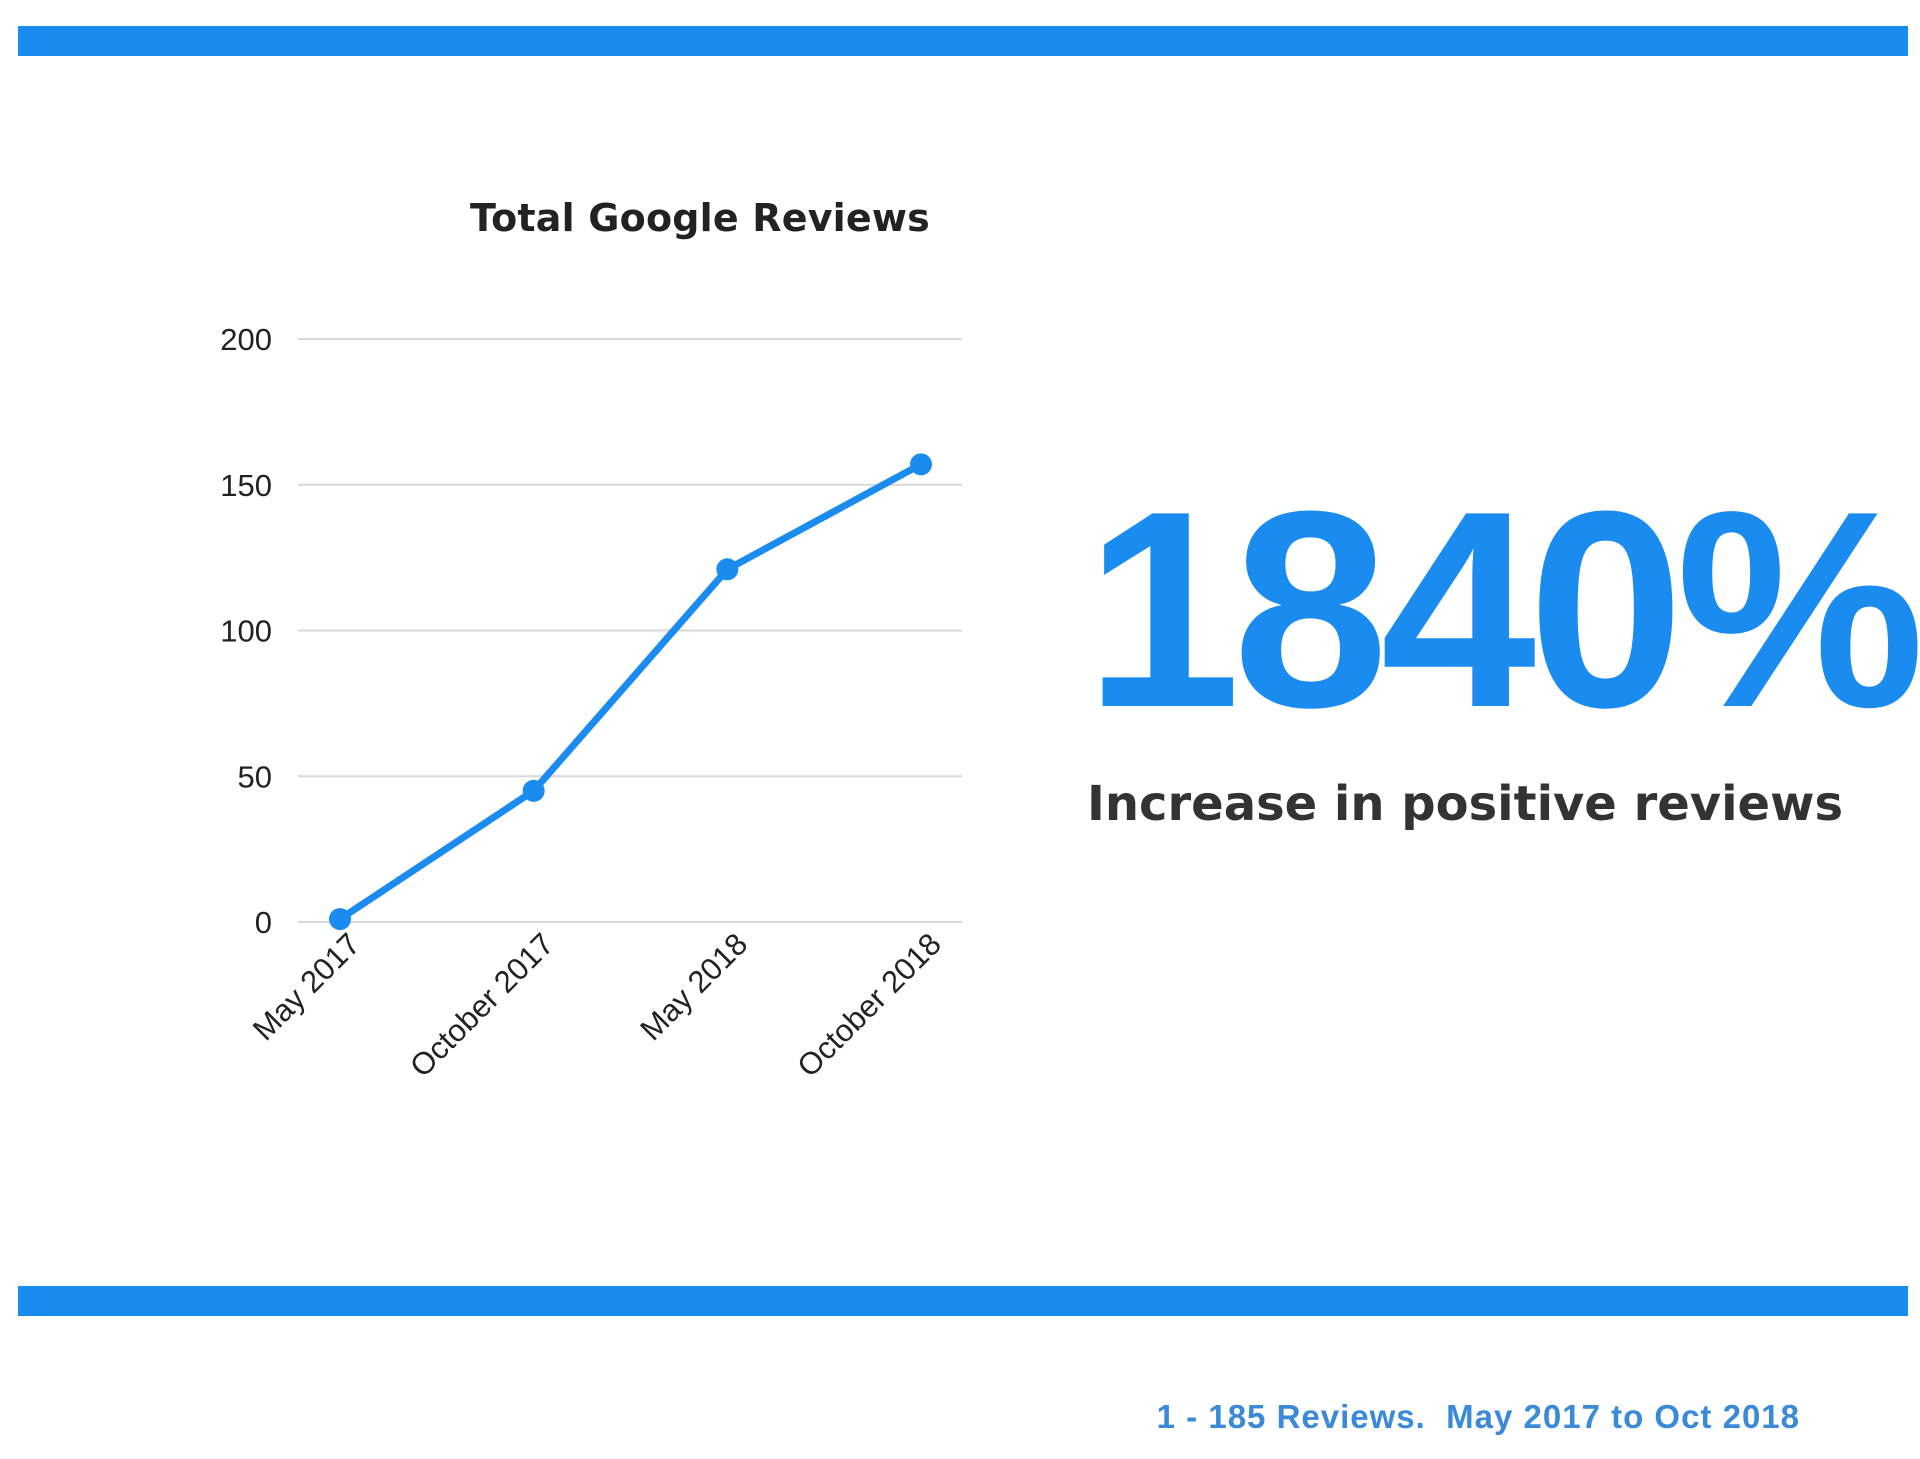 The image size is (1920, 1459). I want to click on y-tick-label: 100, so click(246, 631).